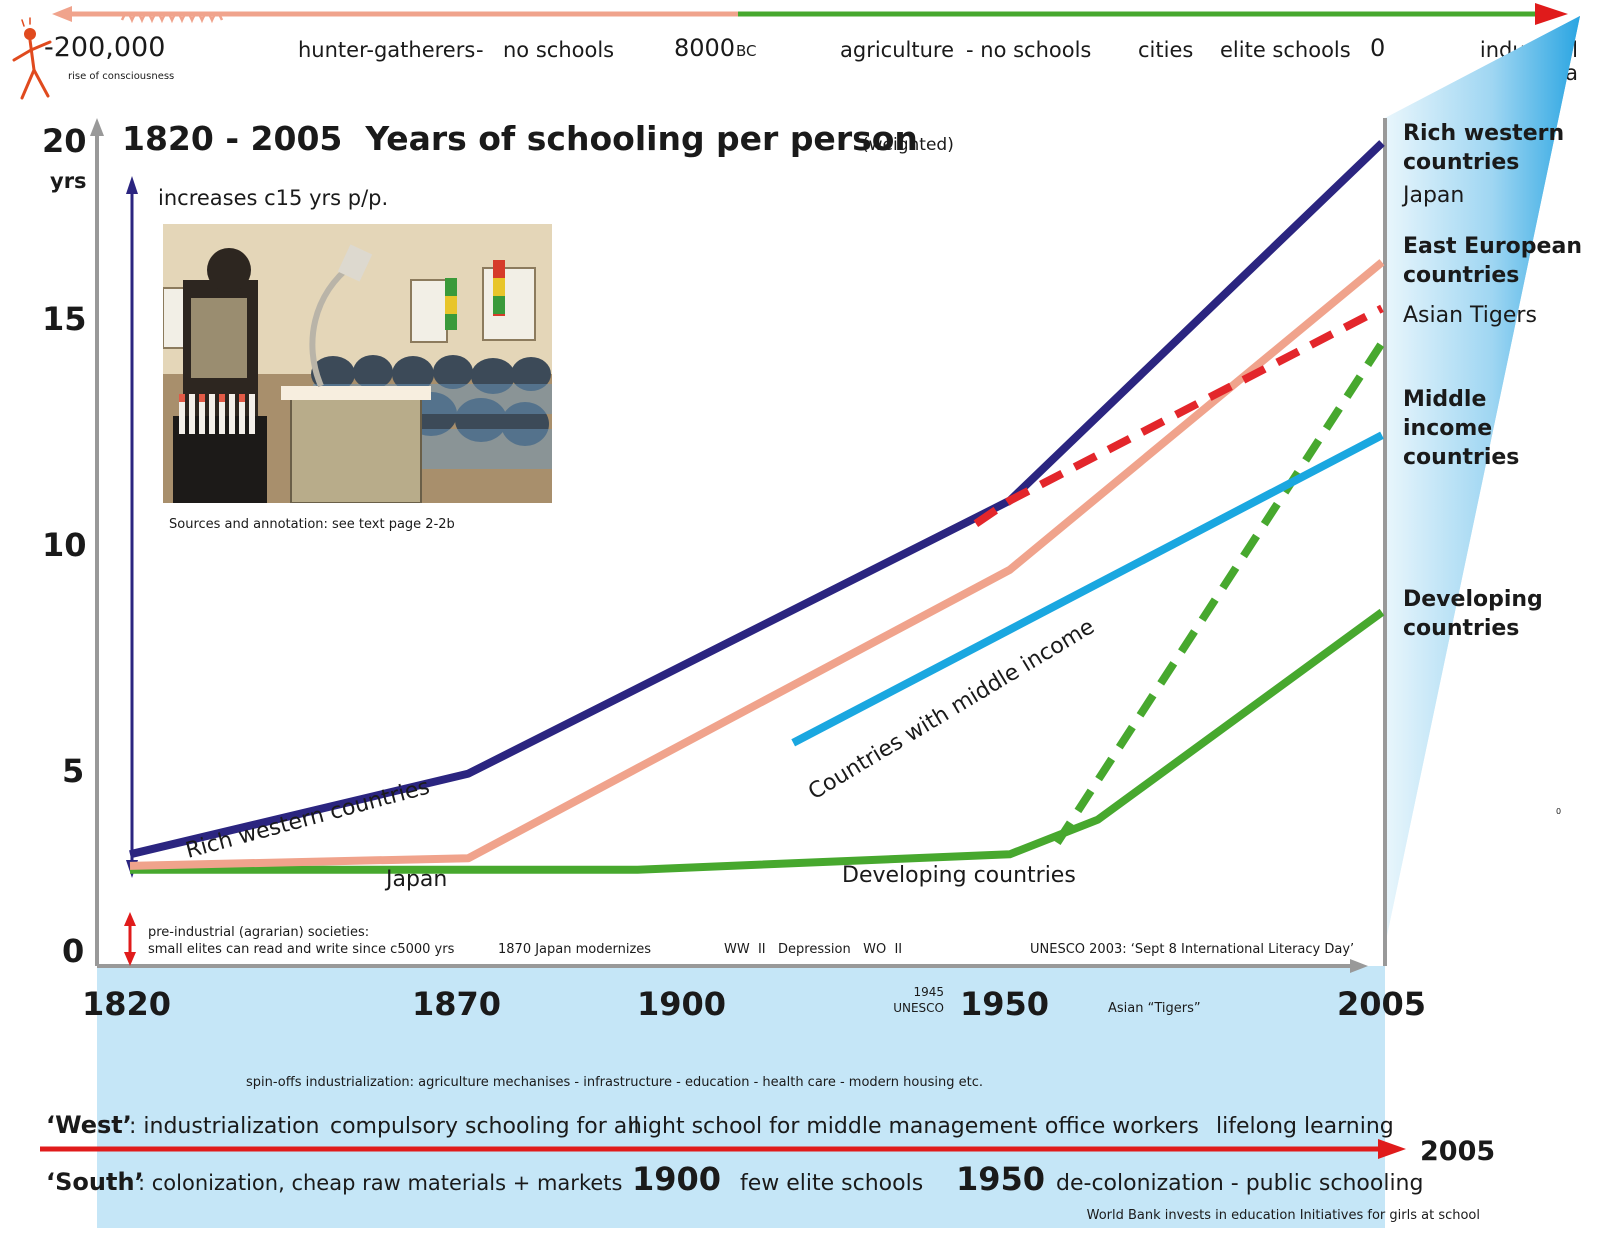 The width and height of the screenshot is (1600, 1233). I want to click on timeline-zero: 0, so click(1377, 48).